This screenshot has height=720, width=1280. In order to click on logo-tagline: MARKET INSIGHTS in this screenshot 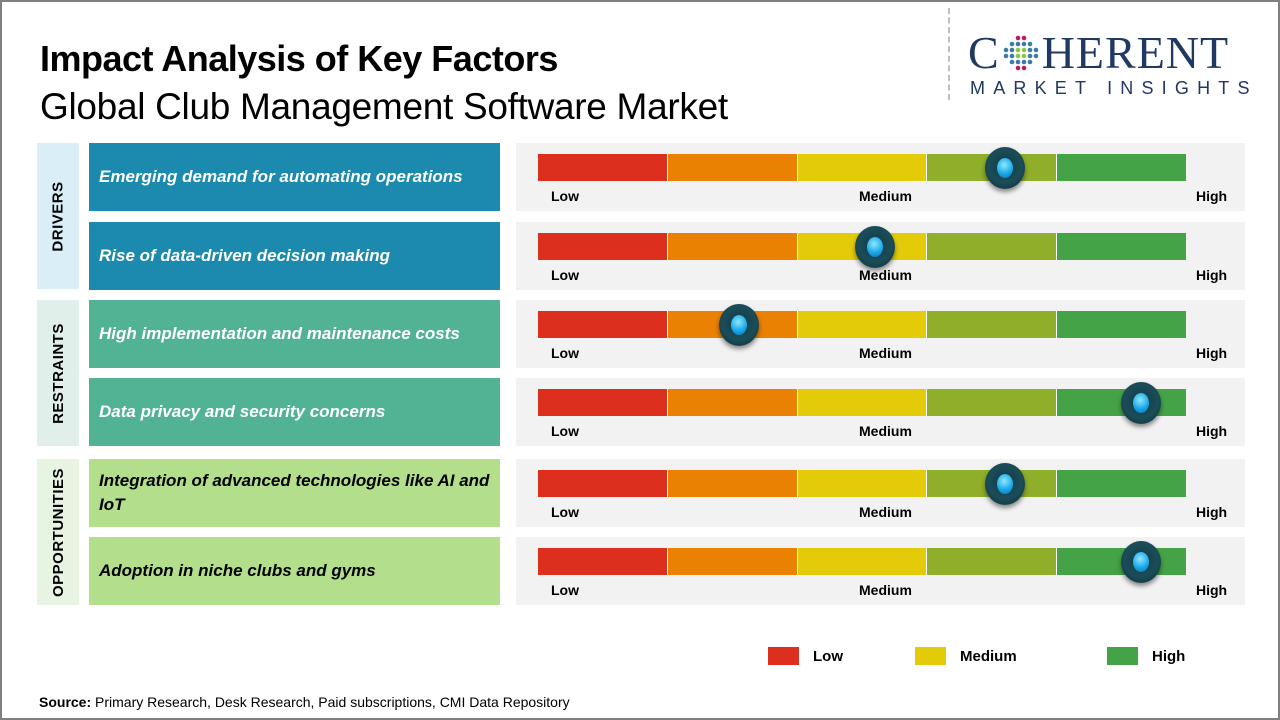, I will do `click(1114, 88)`.